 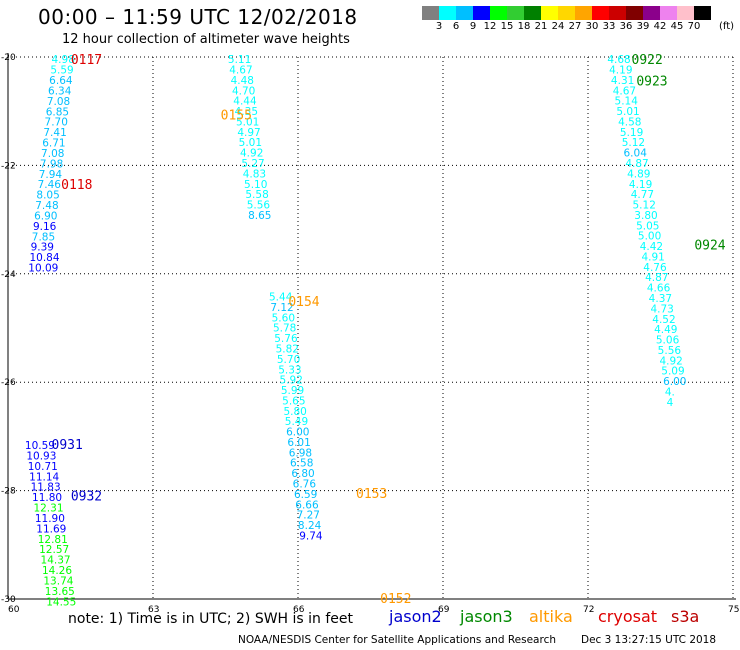 What do you see at coordinates (8, 383) in the screenshot?
I see `y-tick-label: -26` at bounding box center [8, 383].